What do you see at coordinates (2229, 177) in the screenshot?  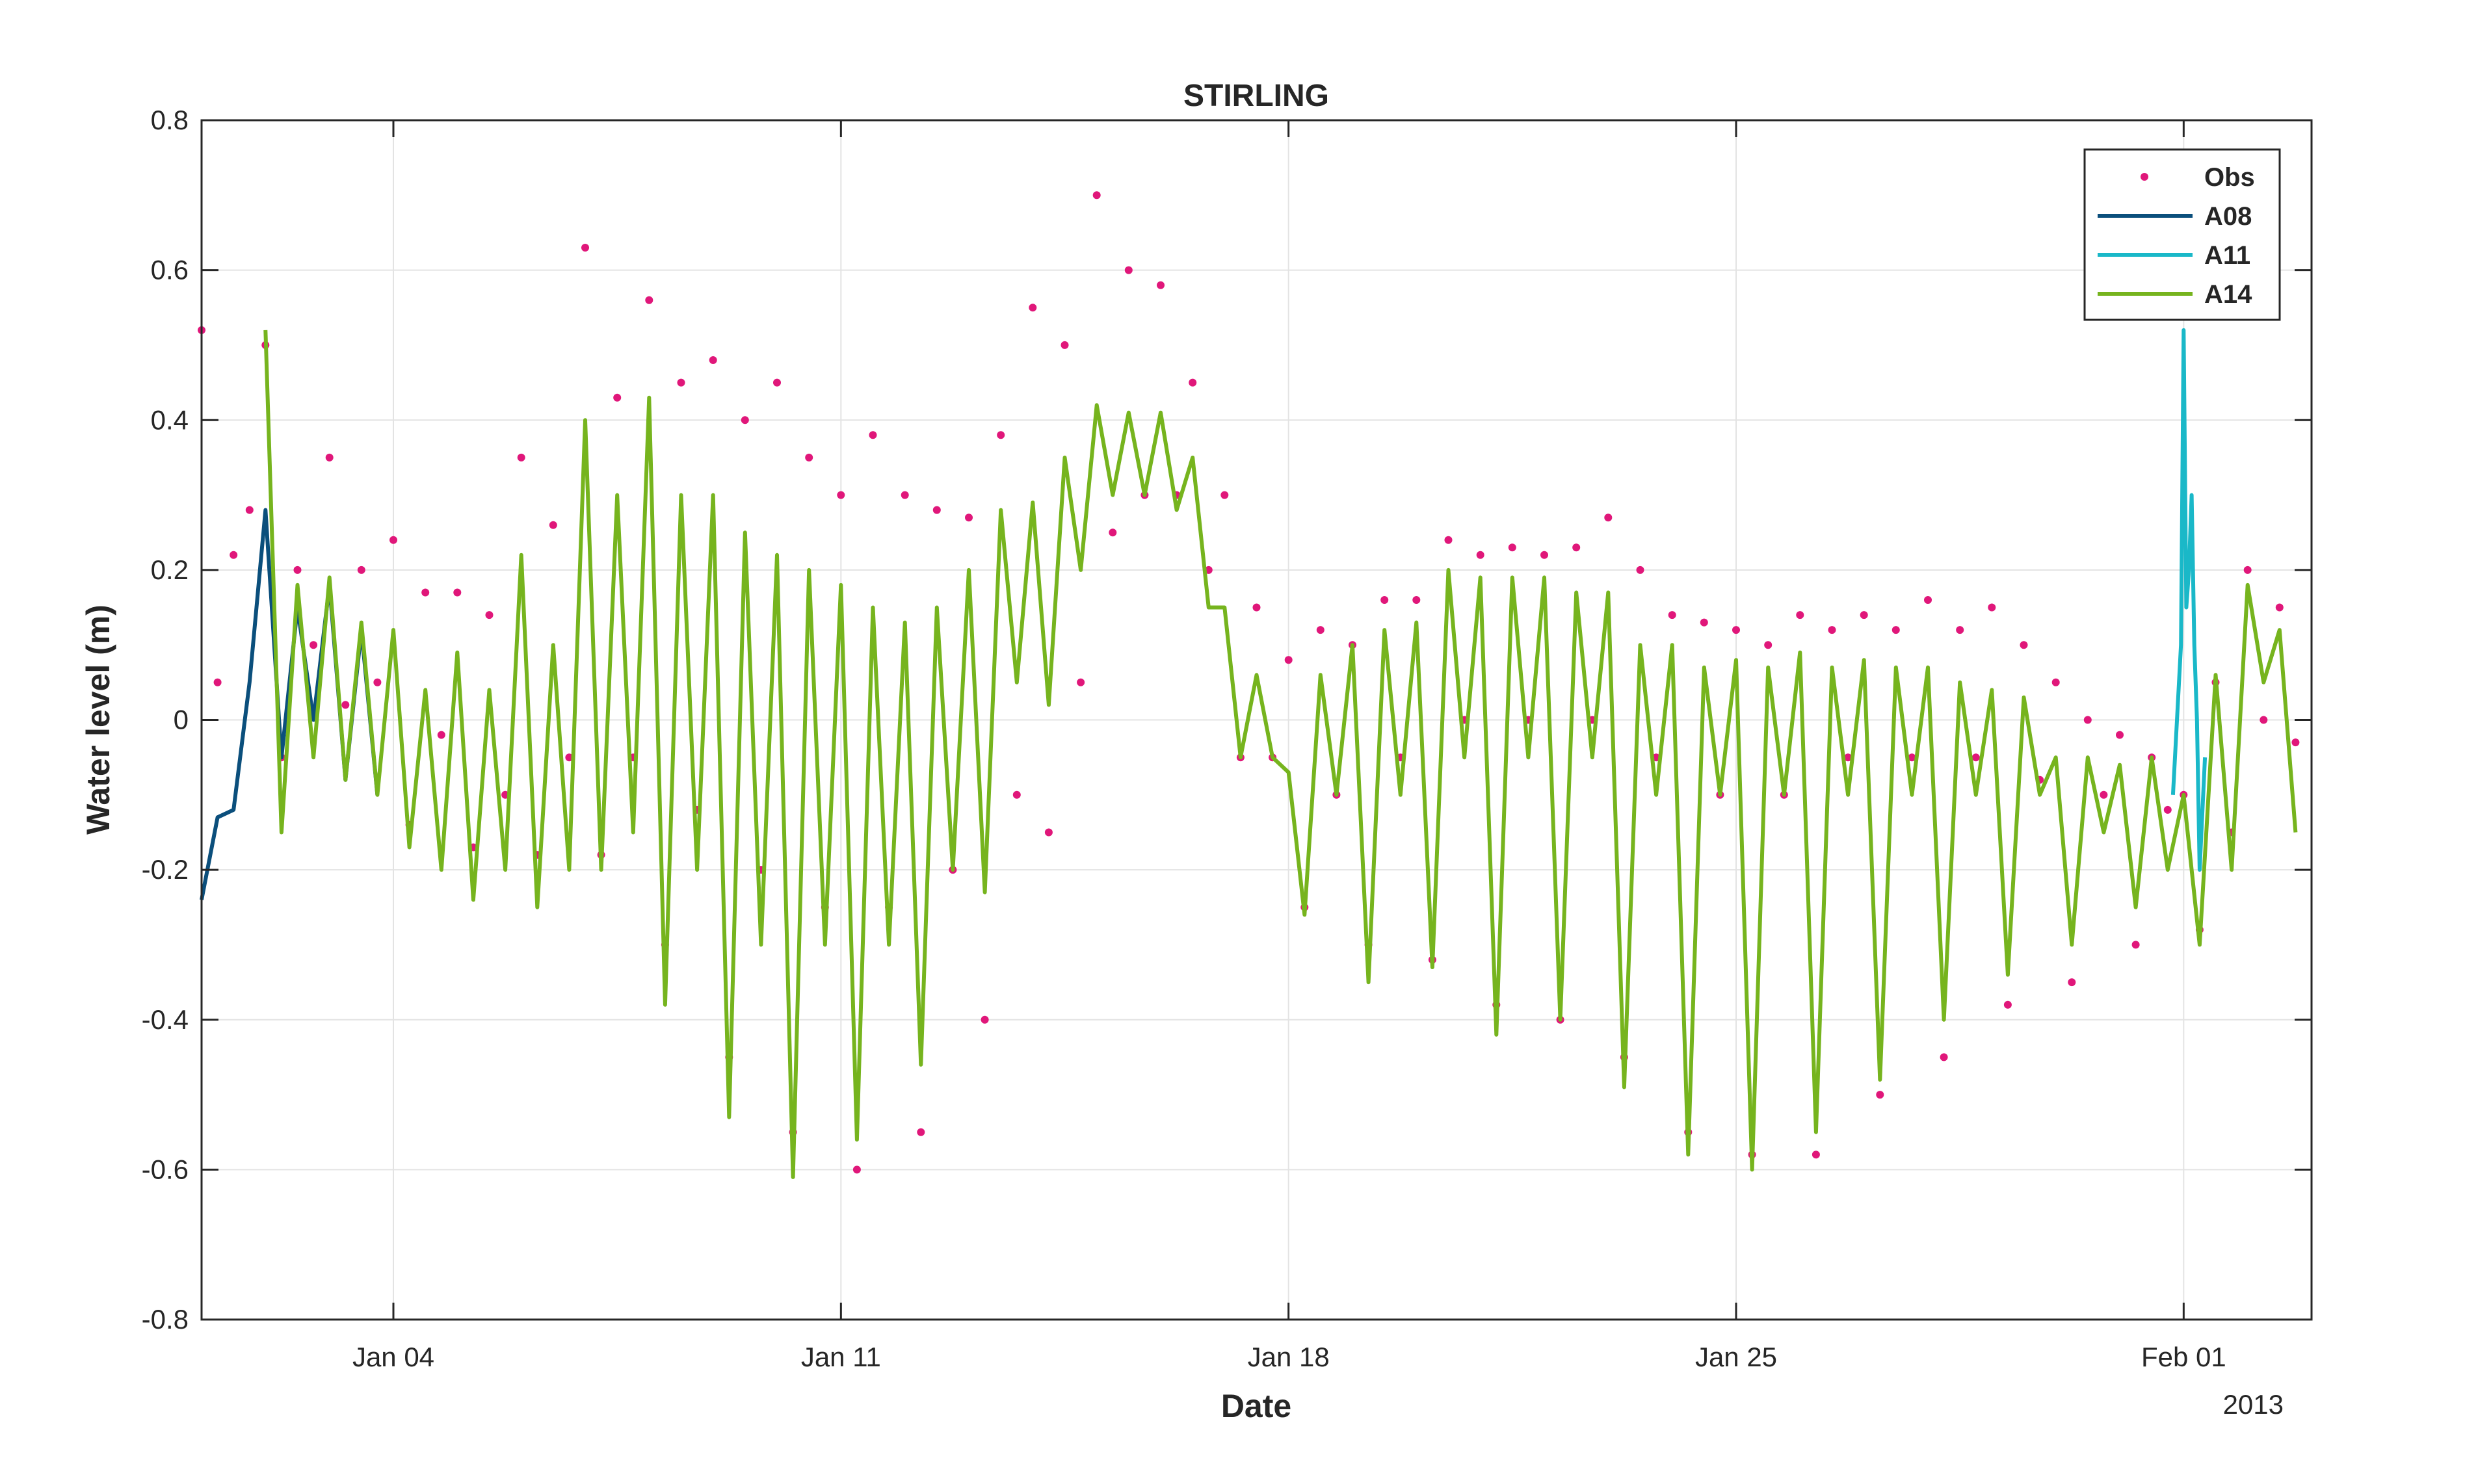 I see `legend-label-obs: Obs` at bounding box center [2229, 177].